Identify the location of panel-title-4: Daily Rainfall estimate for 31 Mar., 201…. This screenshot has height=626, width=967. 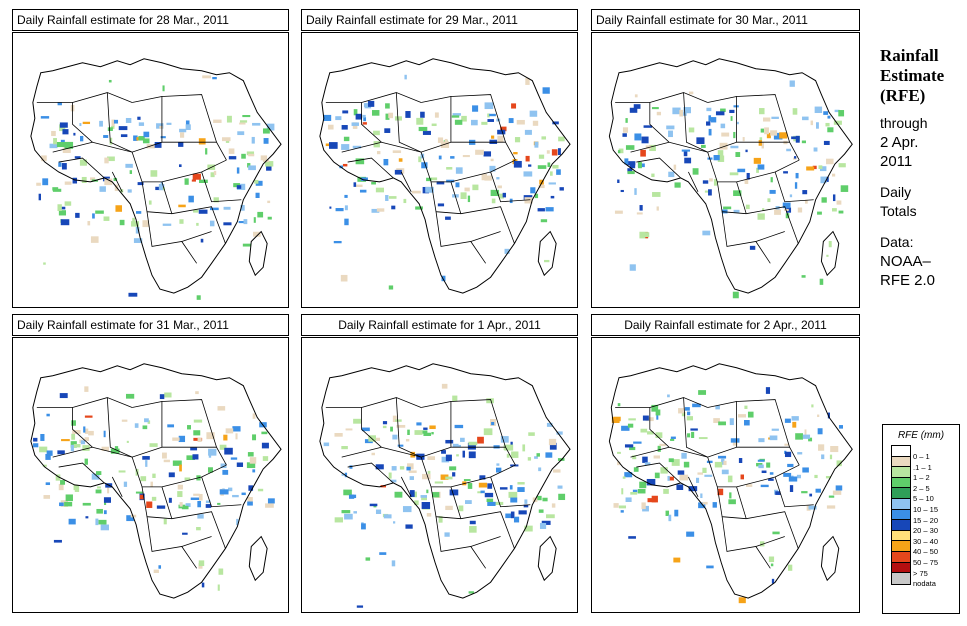
(150, 325).